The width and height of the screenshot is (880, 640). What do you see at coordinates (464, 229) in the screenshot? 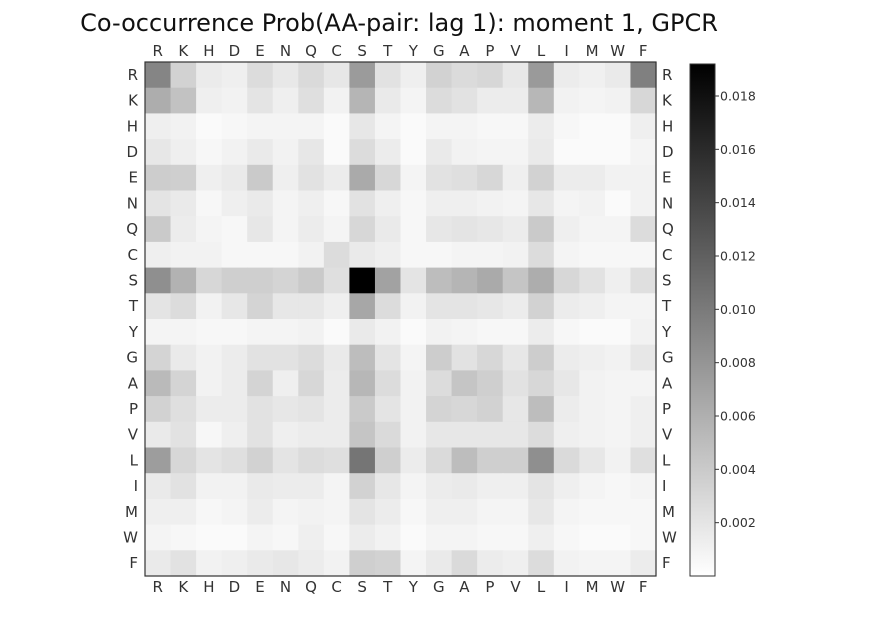
I see `heatmap-cell-Q-A` at bounding box center [464, 229].